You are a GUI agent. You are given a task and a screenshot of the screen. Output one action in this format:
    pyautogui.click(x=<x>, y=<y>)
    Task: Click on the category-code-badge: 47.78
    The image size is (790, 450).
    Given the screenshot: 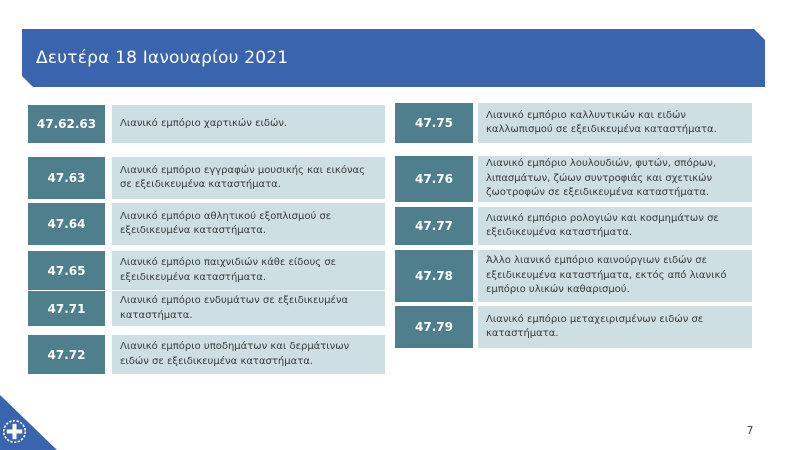 What is the action you would take?
    pyautogui.click(x=434, y=276)
    